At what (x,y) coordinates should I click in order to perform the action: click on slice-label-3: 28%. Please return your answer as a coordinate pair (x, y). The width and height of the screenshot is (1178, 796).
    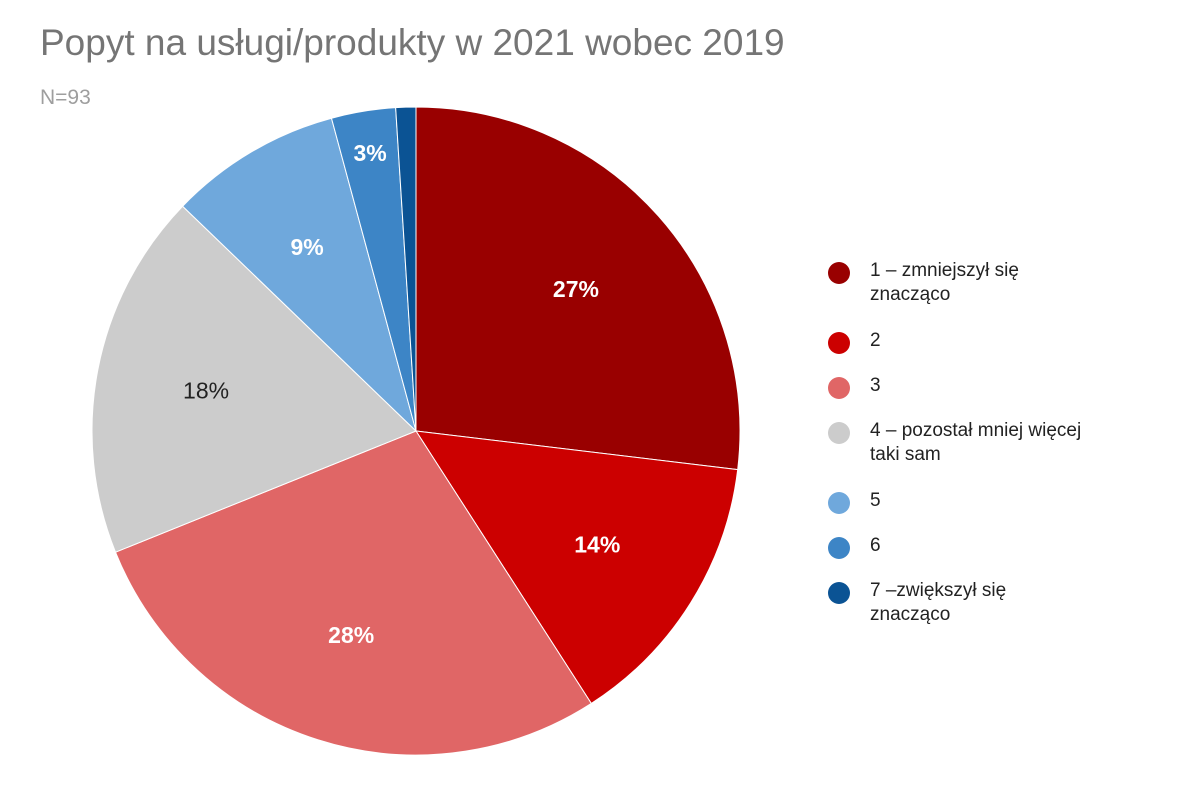
    Looking at the image, I should click on (351, 635).